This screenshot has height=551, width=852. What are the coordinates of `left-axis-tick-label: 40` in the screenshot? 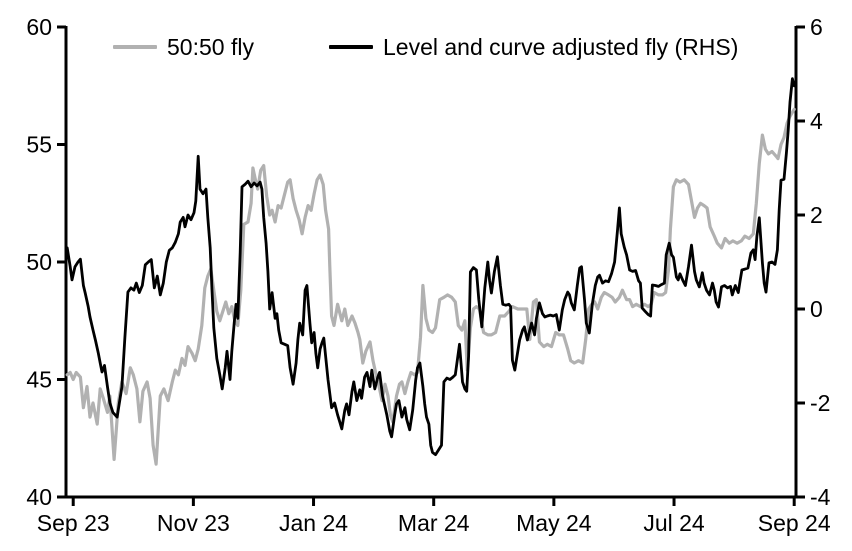 It's located at (39, 497).